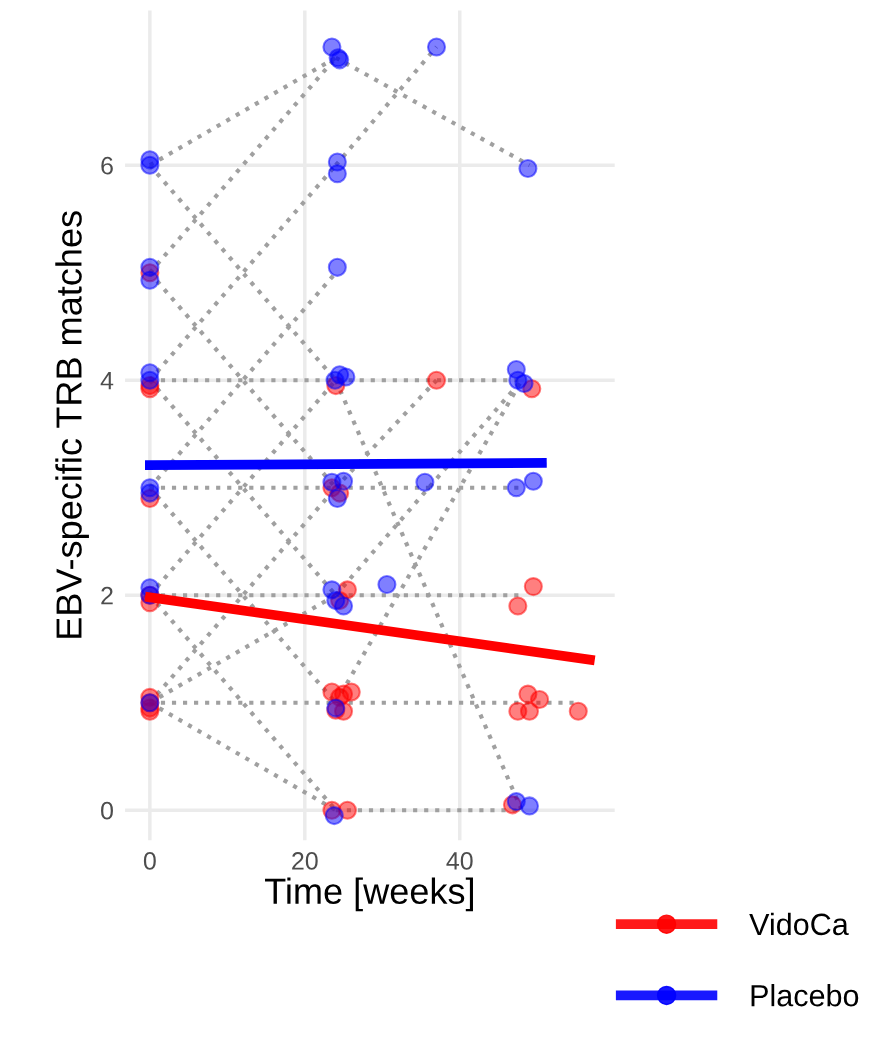 This screenshot has height=1040, width=887. What do you see at coordinates (459, 861) in the screenshot?
I see `x-tick-label: 40` at bounding box center [459, 861].